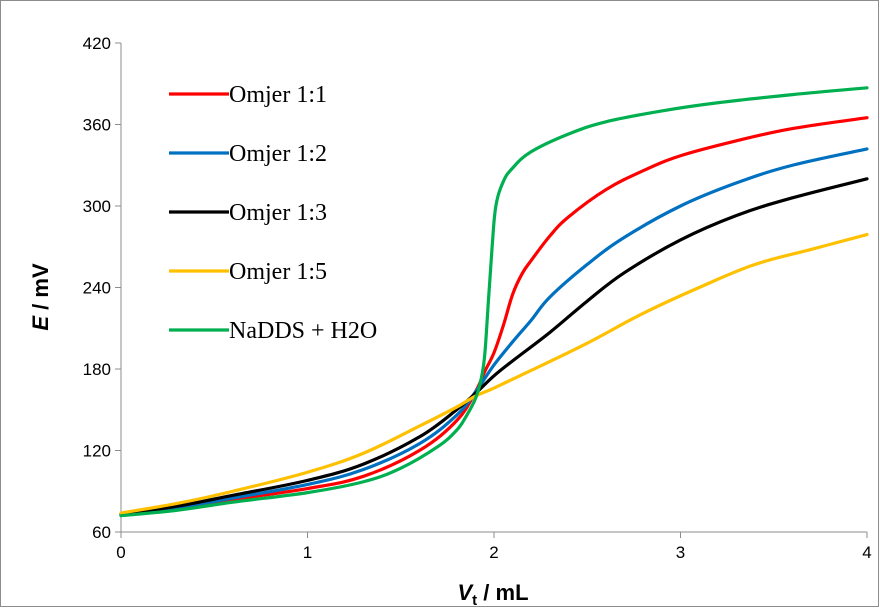  What do you see at coordinates (502, 592) in the screenshot?
I see `x-axis-title-rest: / mL` at bounding box center [502, 592].